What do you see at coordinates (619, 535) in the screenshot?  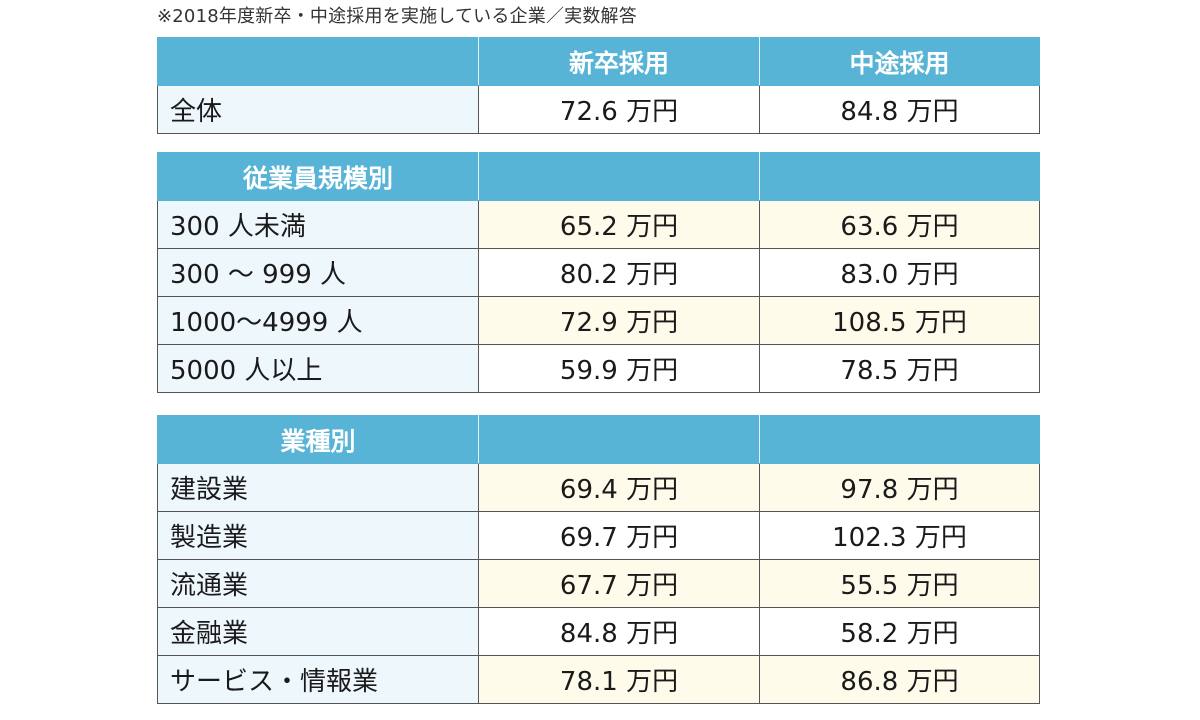 I see `new-grad-value: 69.7 万円` at bounding box center [619, 535].